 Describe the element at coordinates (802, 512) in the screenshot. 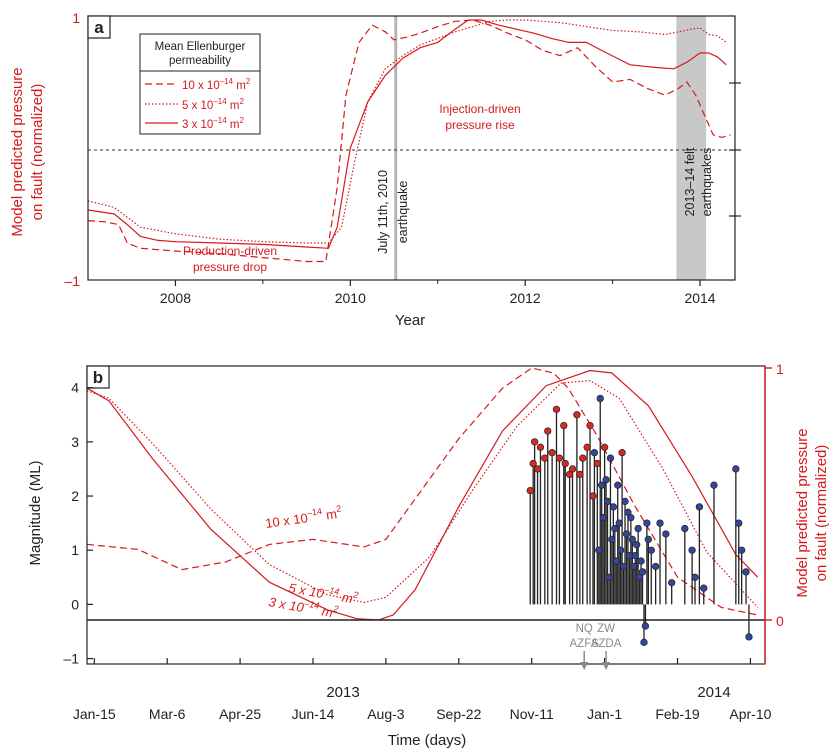

I see `panel-b-y-right-label-line1: Model predicted pressure` at that location.